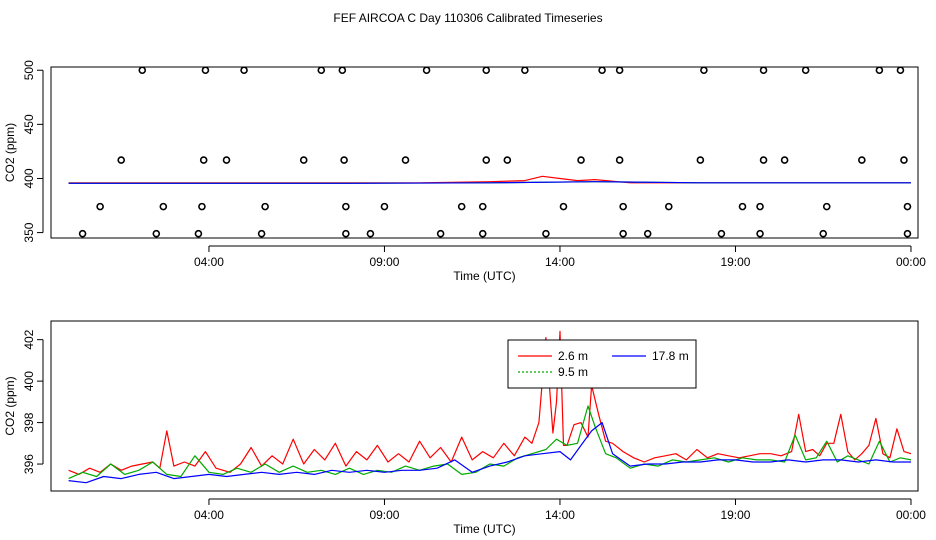 The height and width of the screenshot is (540, 936). I want to click on series-line-9-5-m, so click(490, 442).